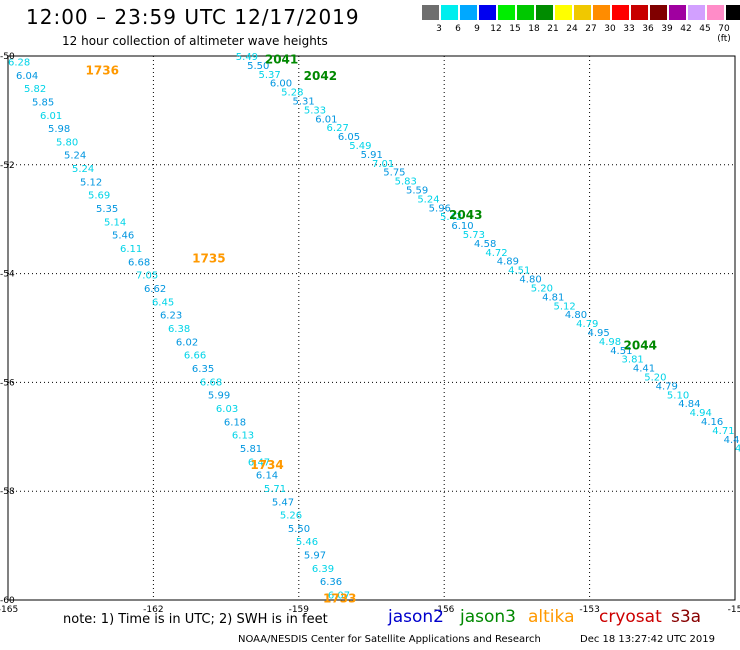  Describe the element at coordinates (553, 29) in the screenshot. I see `legend-label: 21` at that location.